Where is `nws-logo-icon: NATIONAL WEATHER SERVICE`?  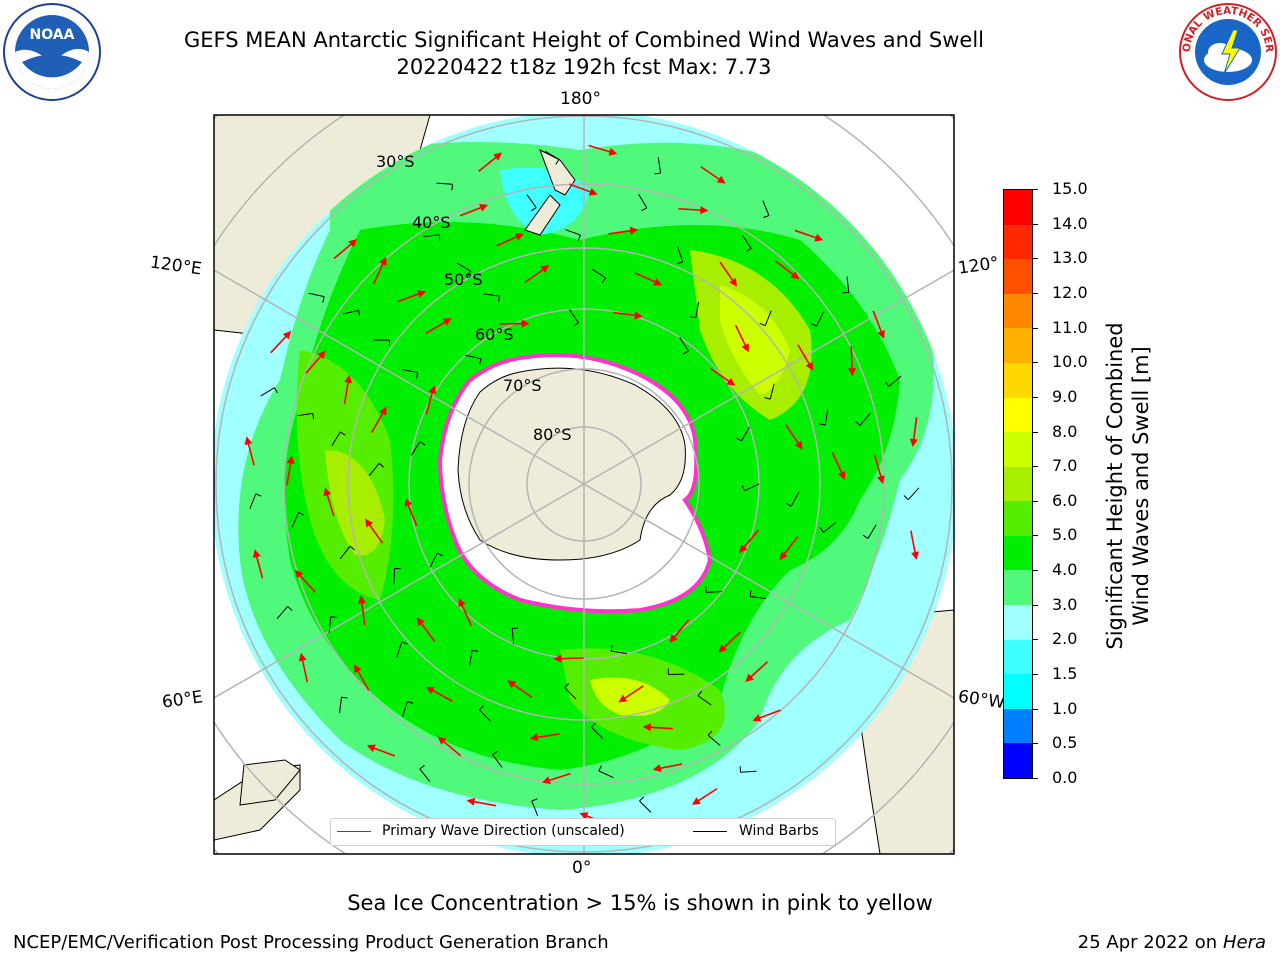
nws-logo-icon: NATIONAL WEATHER SERVICE is located at coordinates (1227, 51).